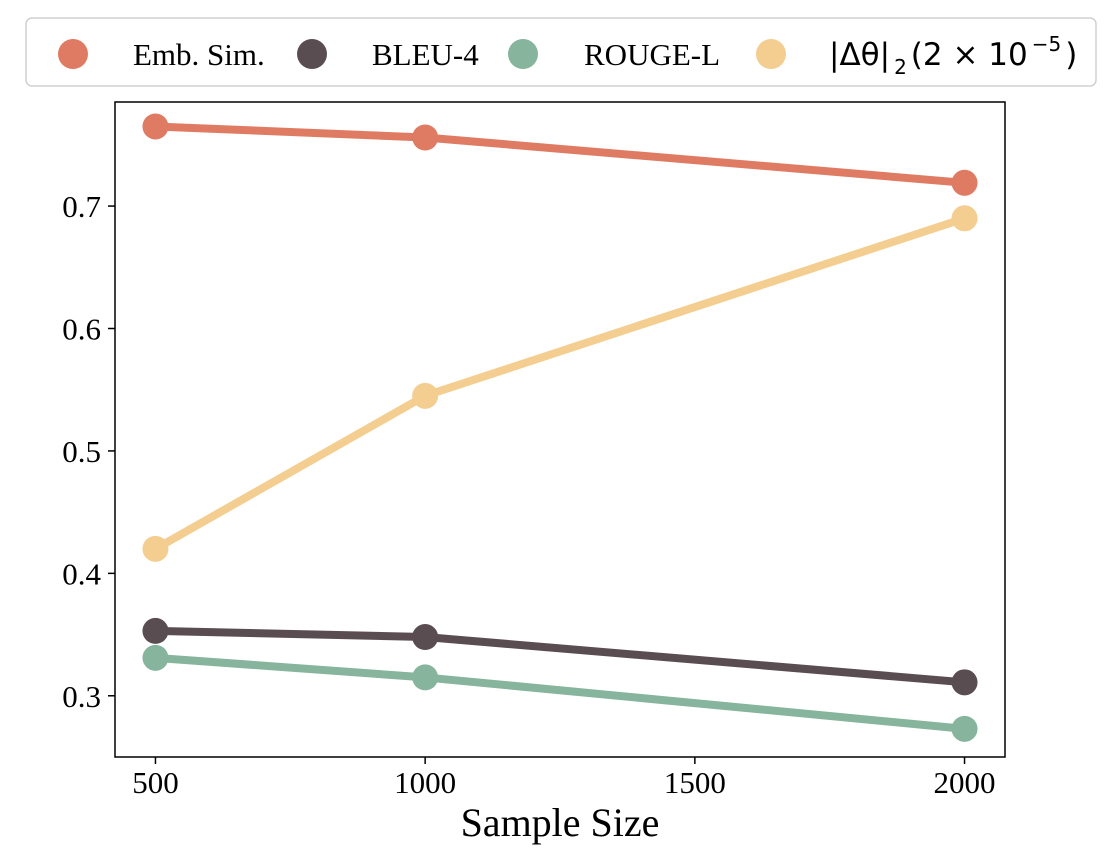 This screenshot has width=1119, height=866. Describe the element at coordinates (560, 822) in the screenshot. I see `x-axis-title: Sample Size` at that location.